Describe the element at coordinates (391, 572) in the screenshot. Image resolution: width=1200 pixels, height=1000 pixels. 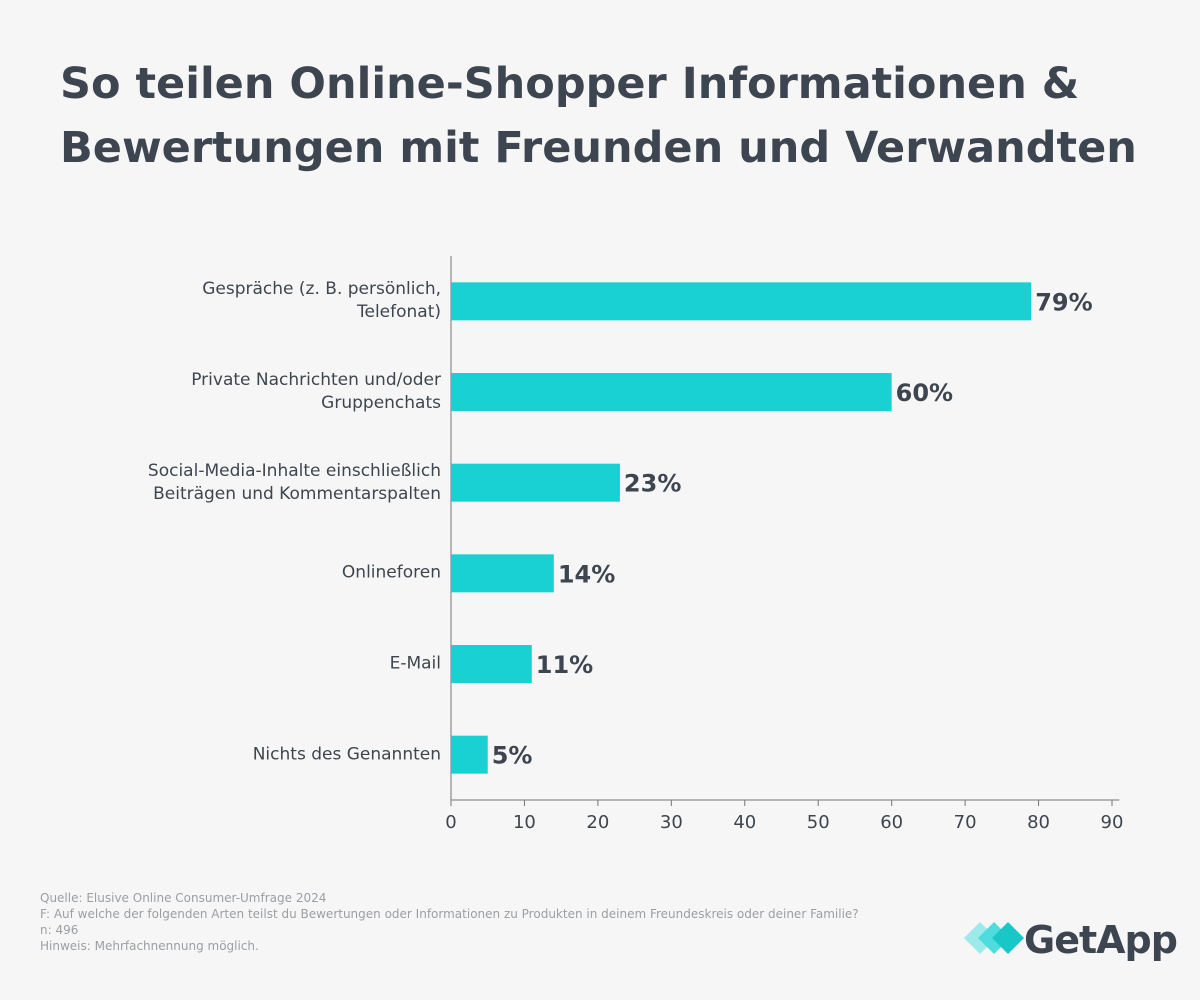
I see `category-label: Onlineforen` at that location.